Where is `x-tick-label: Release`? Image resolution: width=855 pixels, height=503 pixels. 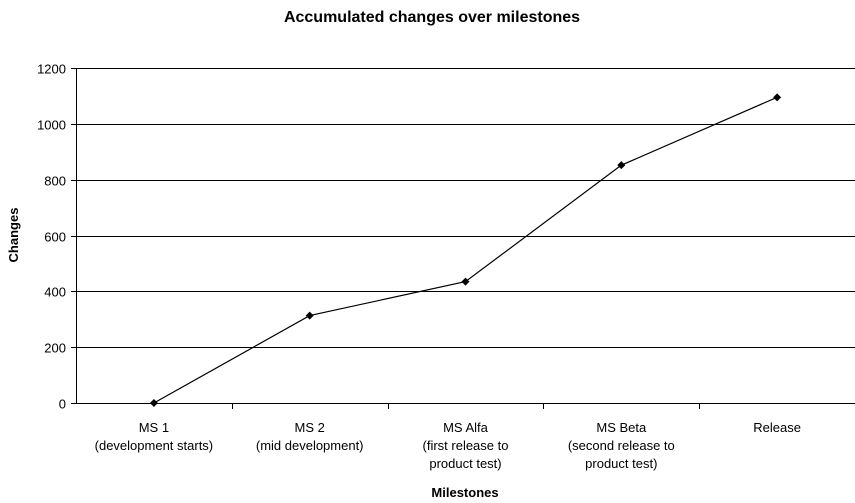
x-tick-label: Release is located at coordinates (777, 427).